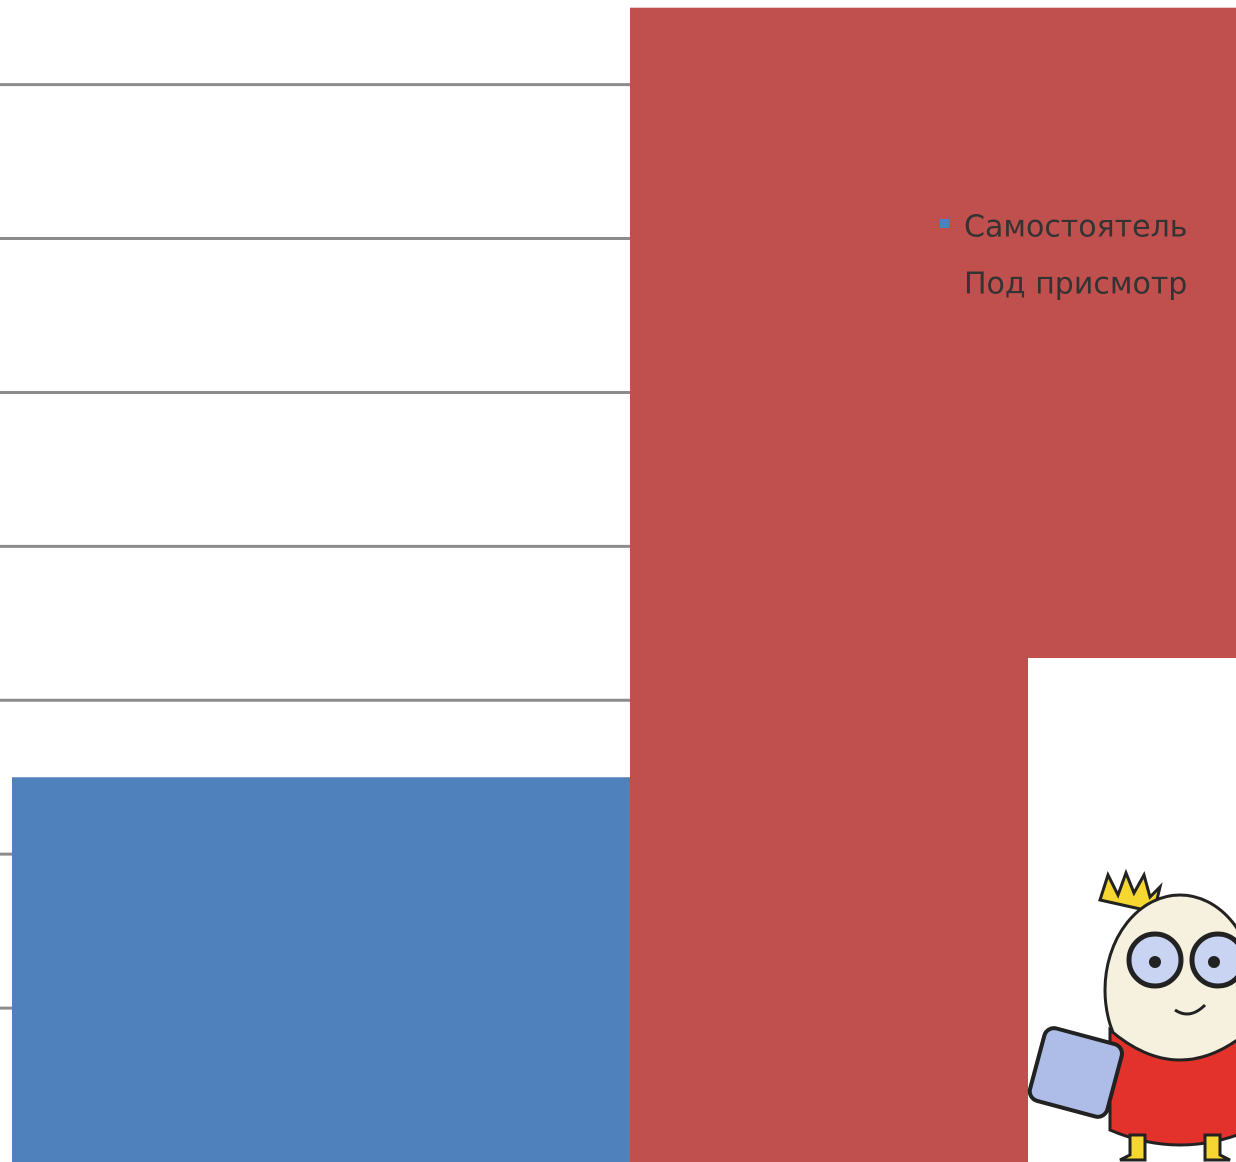 This screenshot has height=1162, width=1236. What do you see at coordinates (1075, 227) in the screenshot?
I see `legend-label: Самостоятель` at bounding box center [1075, 227].